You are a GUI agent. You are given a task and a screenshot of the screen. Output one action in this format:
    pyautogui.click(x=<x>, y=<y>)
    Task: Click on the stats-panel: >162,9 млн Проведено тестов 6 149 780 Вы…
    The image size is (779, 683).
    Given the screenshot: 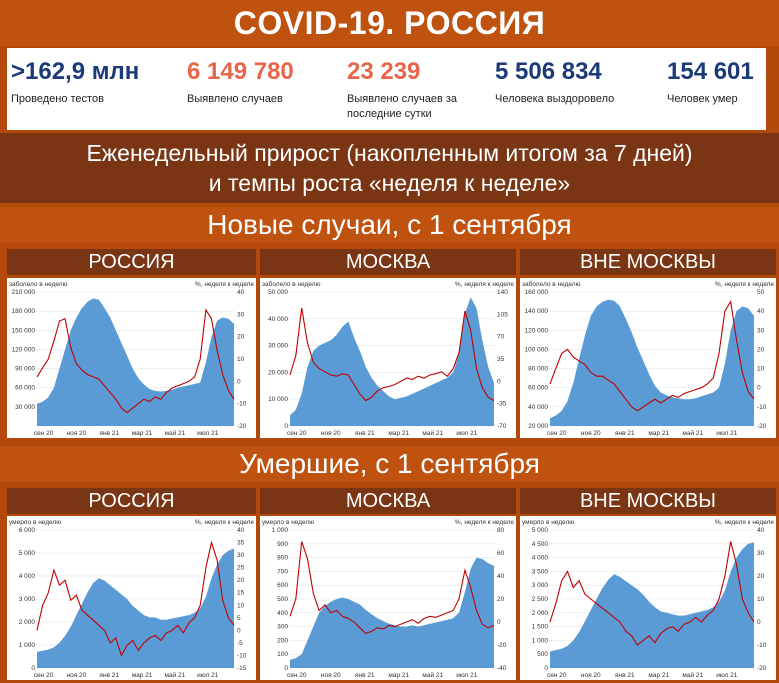 What is the action you would take?
    pyautogui.click(x=386, y=89)
    